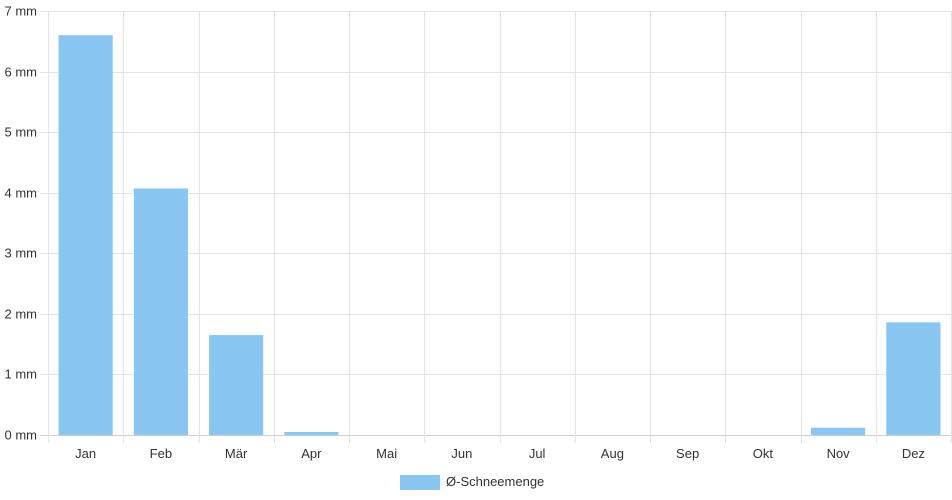 The width and height of the screenshot is (952, 500). What do you see at coordinates (21, 193) in the screenshot?
I see `y-tick-label: 4 mm` at bounding box center [21, 193].